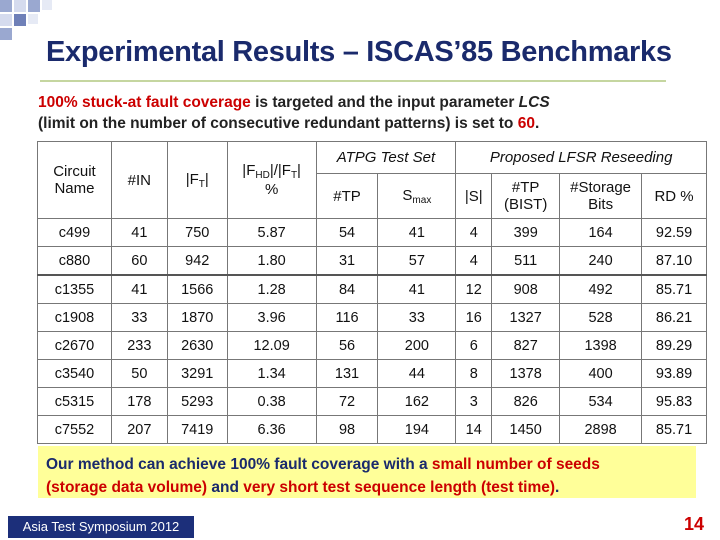 The height and width of the screenshot is (540, 720). Describe the element at coordinates (557, 487) in the screenshot. I see `summary-part: .` at that location.